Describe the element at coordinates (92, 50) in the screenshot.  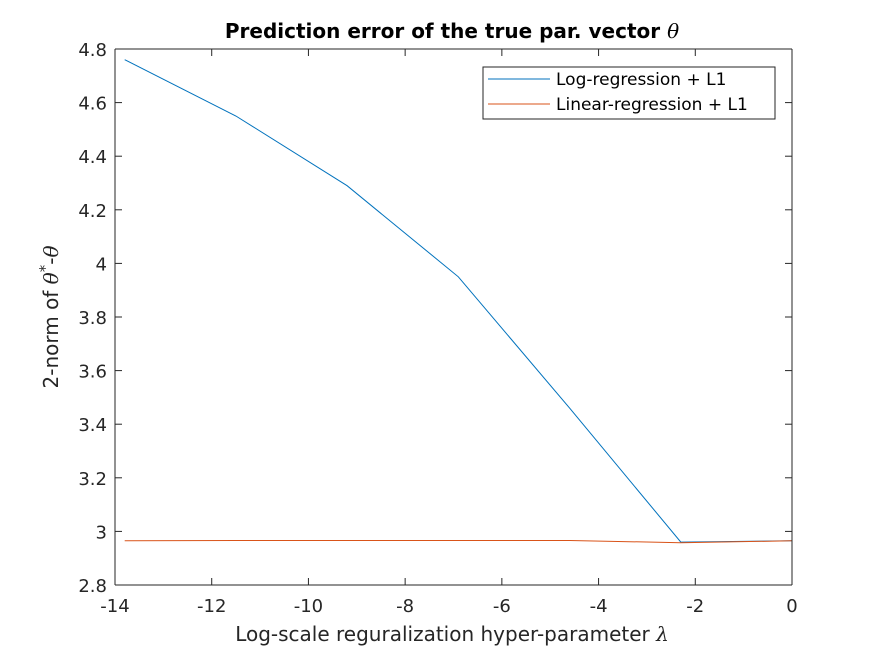
I see `y-tick-label: 4.8` at that location.